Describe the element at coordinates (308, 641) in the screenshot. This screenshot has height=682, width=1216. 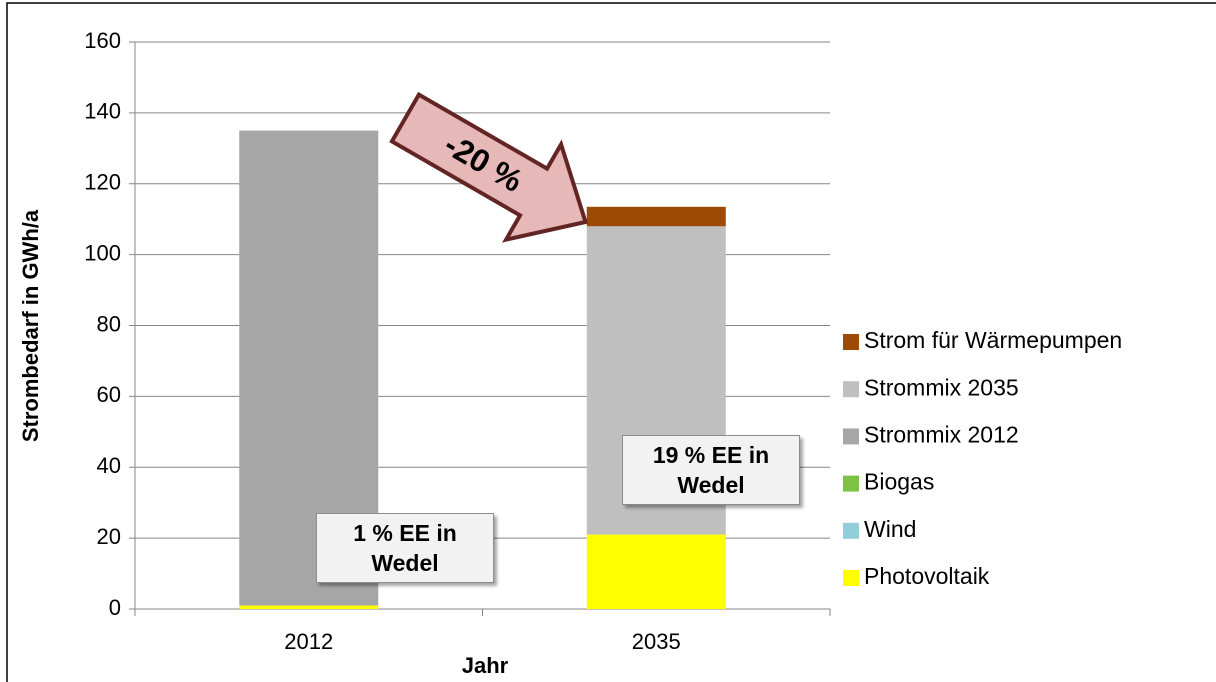
I see `x-tick-label: 2012` at that location.